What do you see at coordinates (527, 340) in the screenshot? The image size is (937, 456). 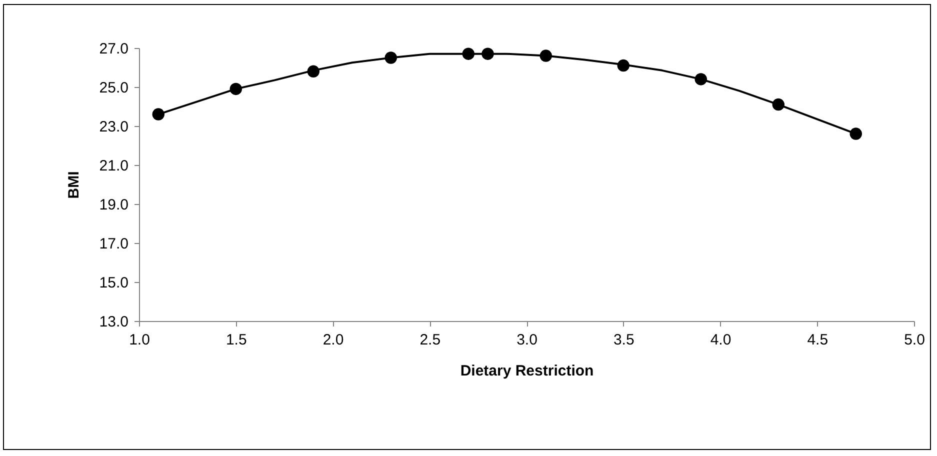 I see `x-tick-label: 3.0` at bounding box center [527, 340].